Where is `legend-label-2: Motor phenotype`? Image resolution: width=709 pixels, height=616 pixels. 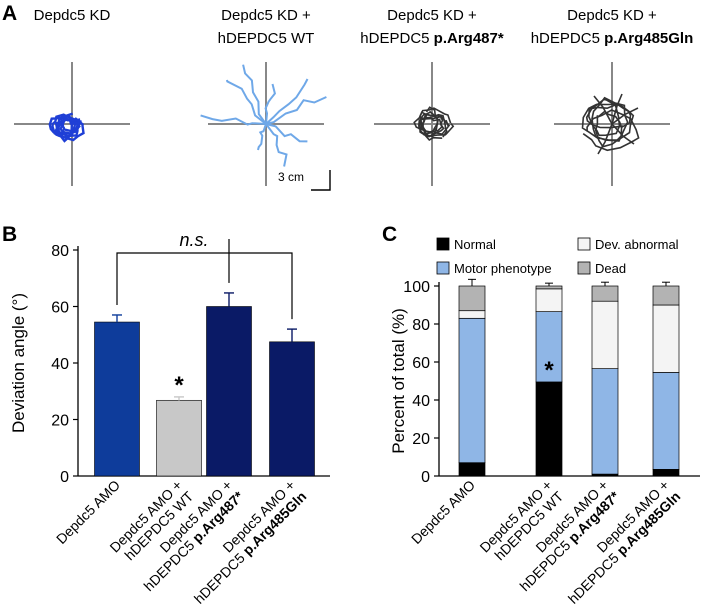
legend-label-2: Motor phenotype is located at coordinates (503, 268).